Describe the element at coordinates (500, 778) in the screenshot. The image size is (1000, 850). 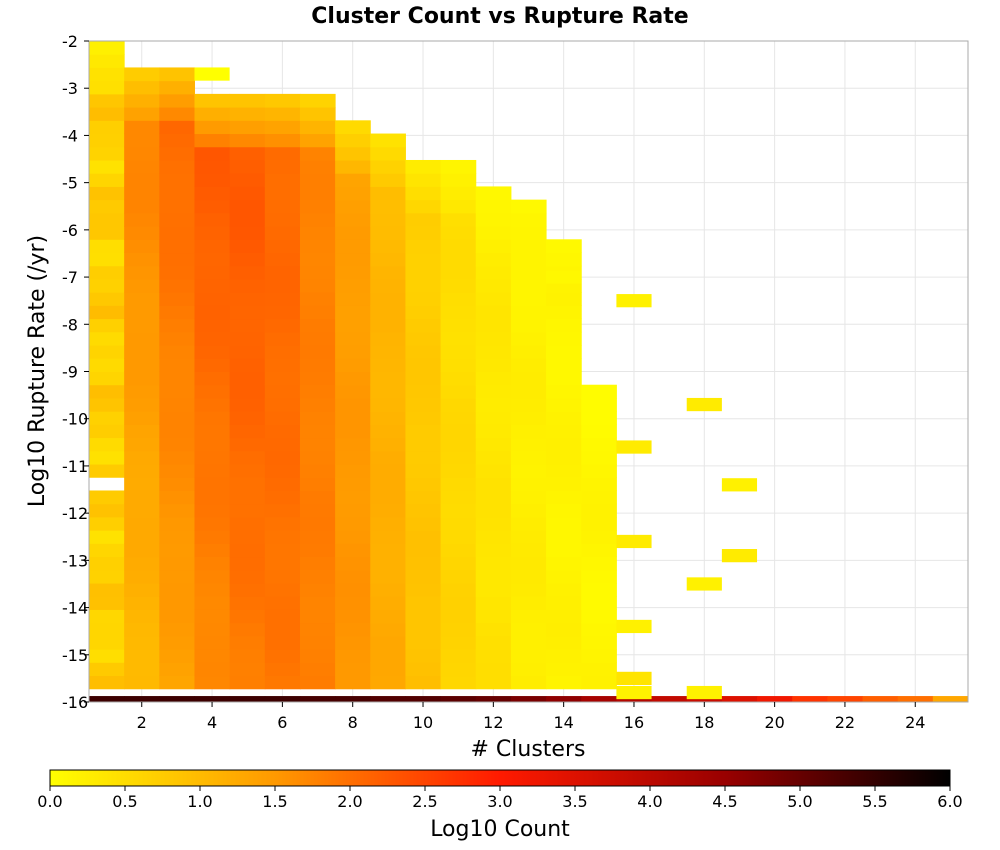
I see `colorbar` at that location.